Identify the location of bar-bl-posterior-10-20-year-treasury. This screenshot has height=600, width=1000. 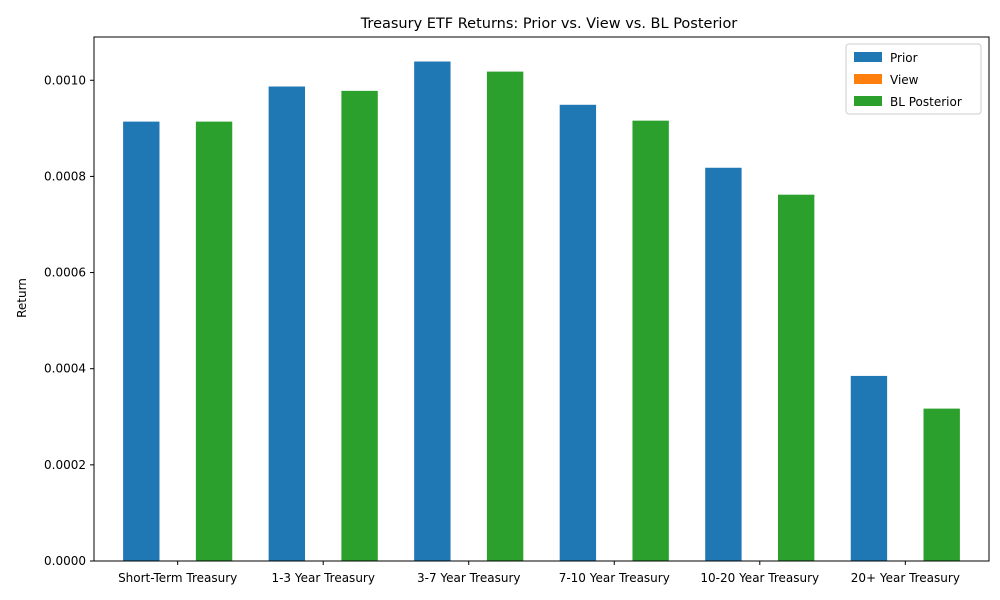
(796, 378).